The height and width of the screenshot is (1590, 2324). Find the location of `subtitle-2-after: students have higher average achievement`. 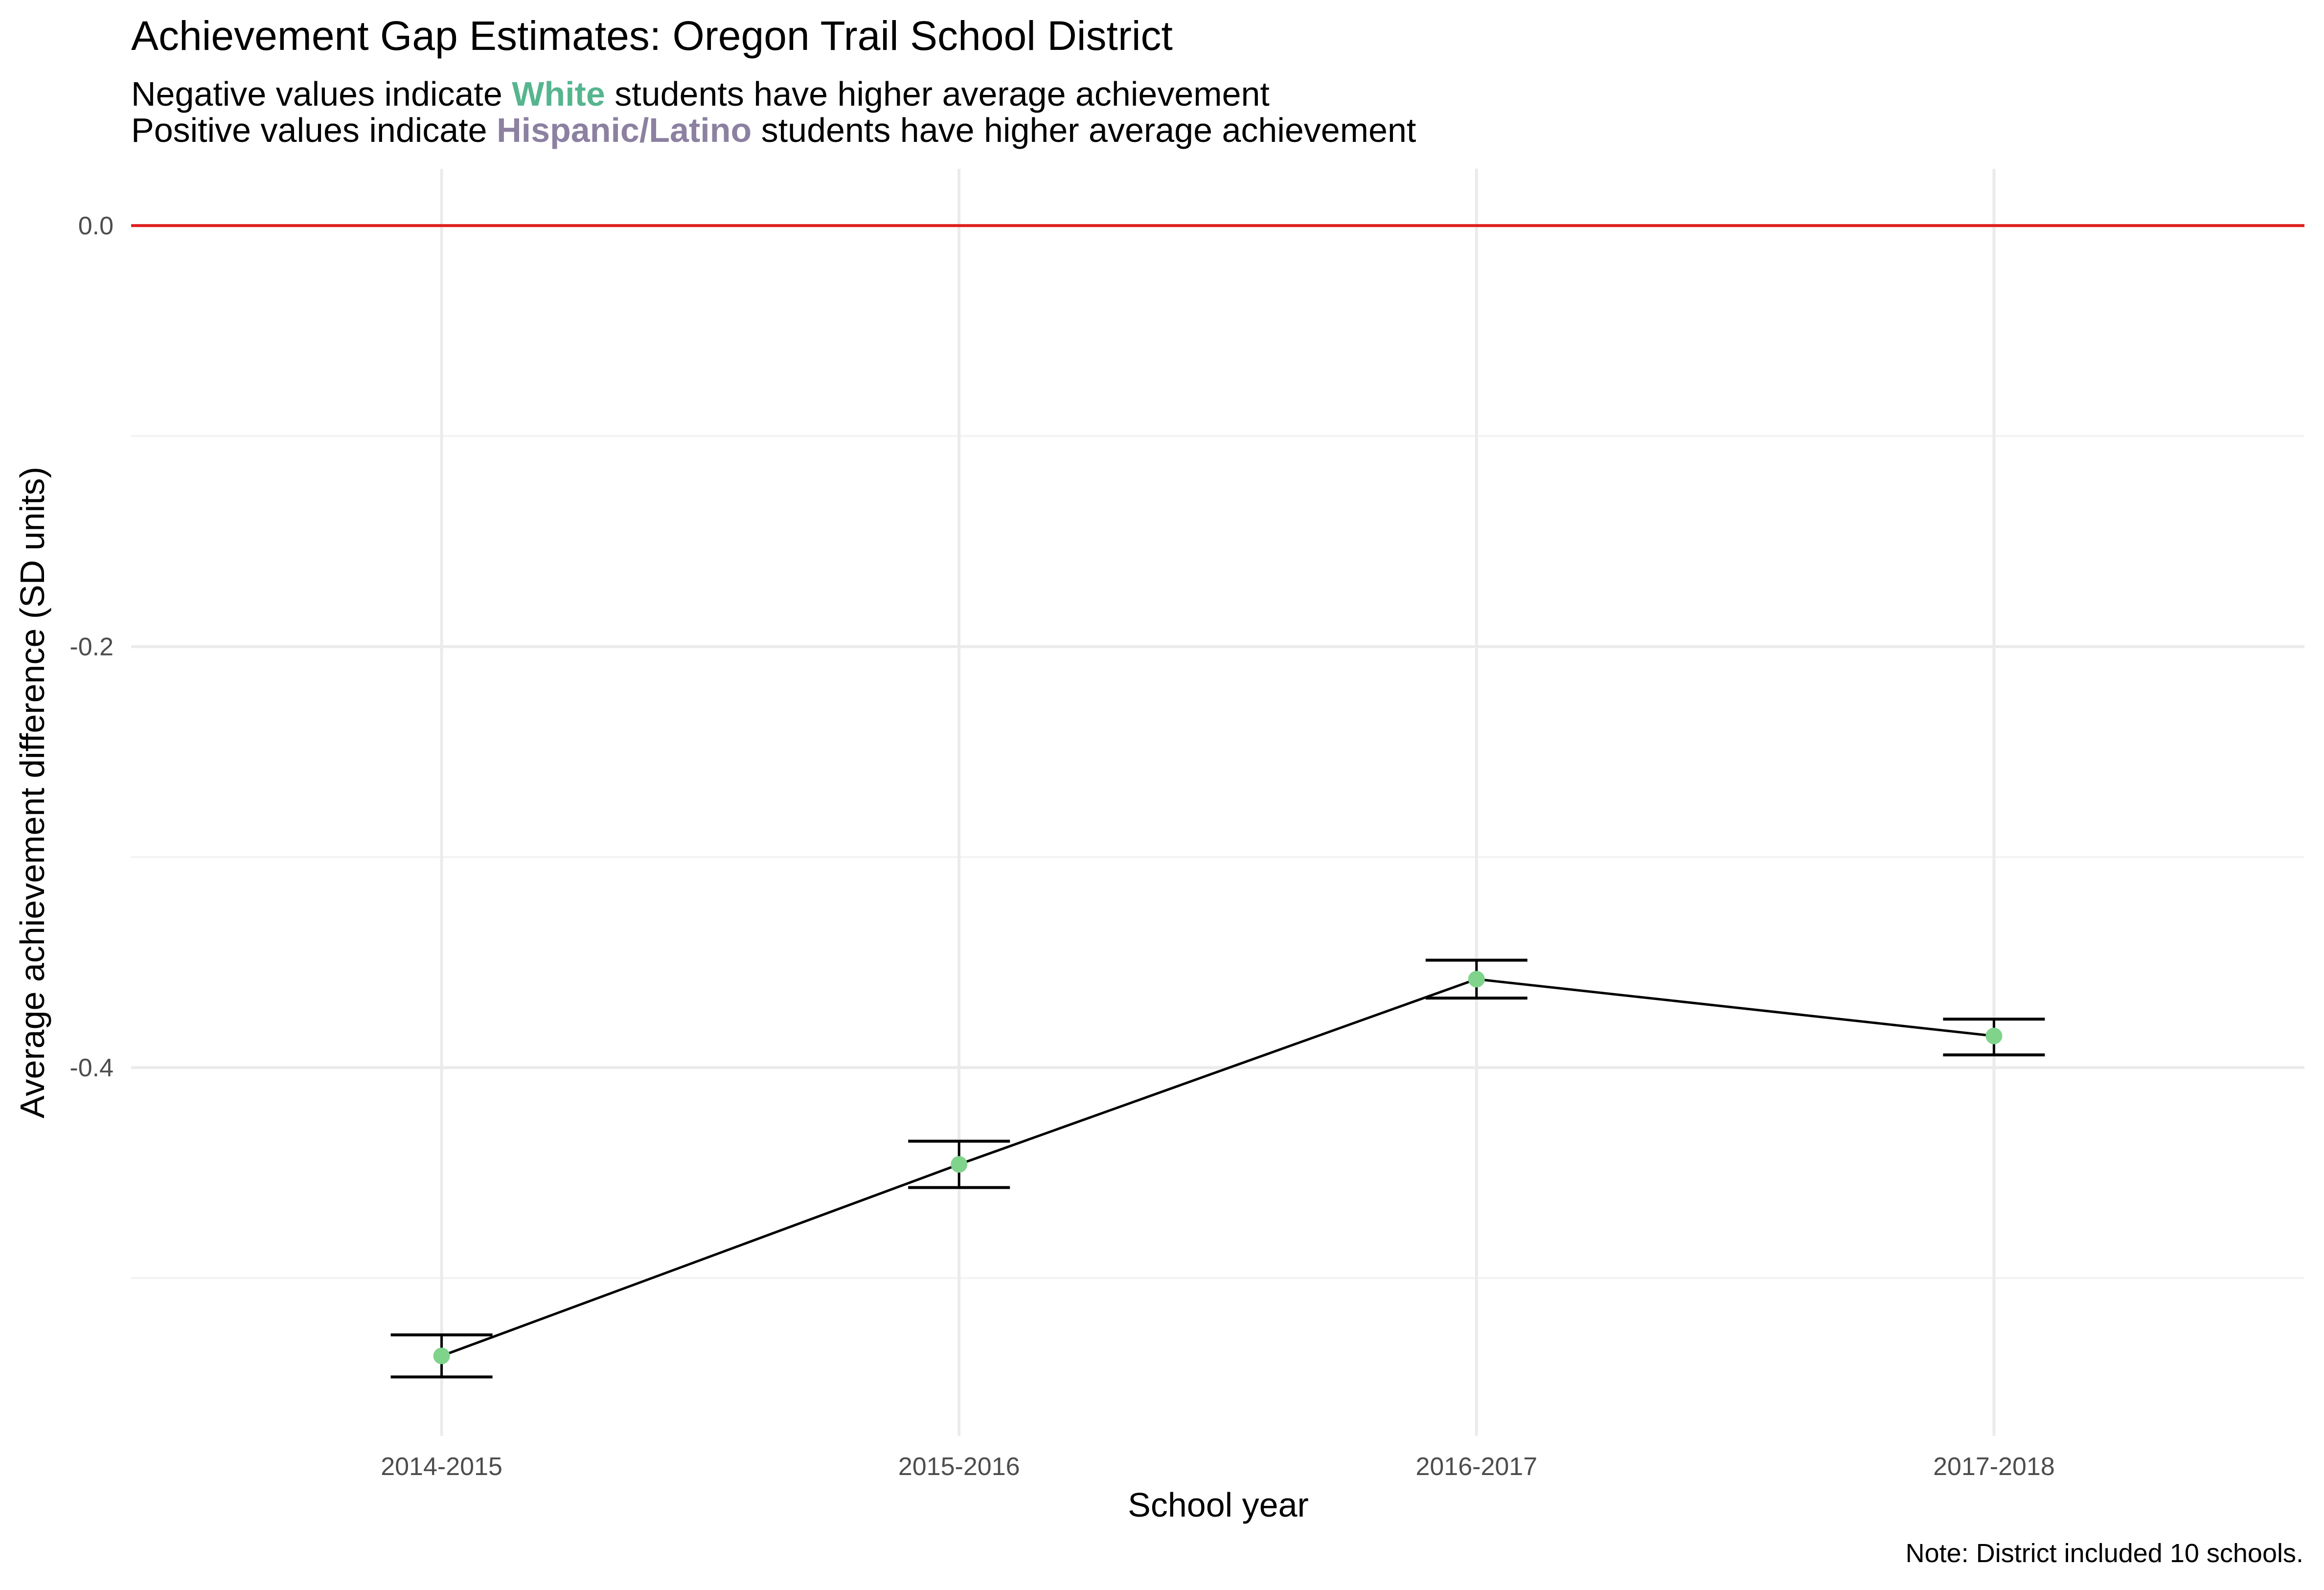

subtitle-2-after: students have higher average achievement is located at coordinates (1084, 130).